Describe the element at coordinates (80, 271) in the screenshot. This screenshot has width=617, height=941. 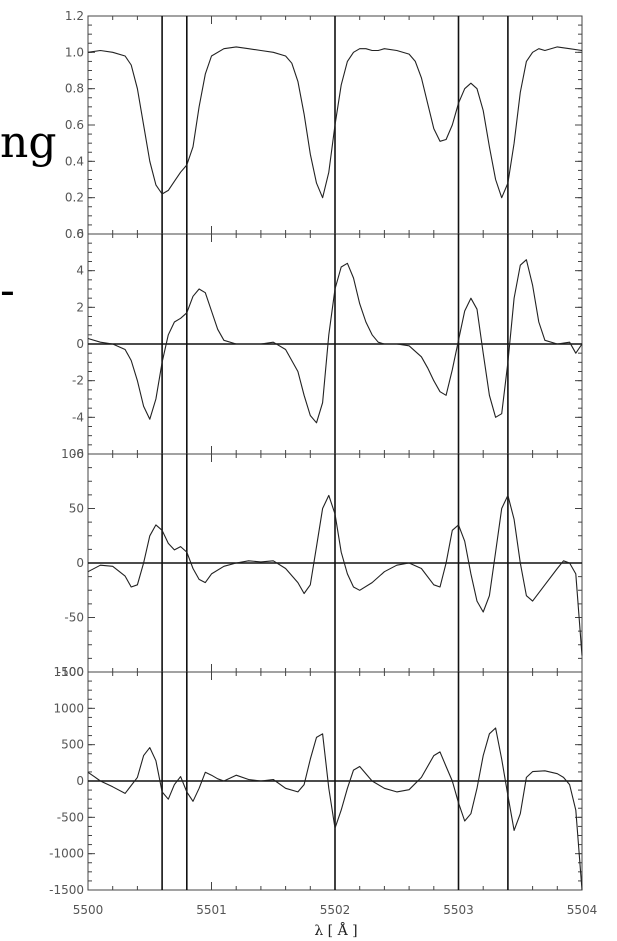
I see `panel-2-y-tick-label: 4` at that location.